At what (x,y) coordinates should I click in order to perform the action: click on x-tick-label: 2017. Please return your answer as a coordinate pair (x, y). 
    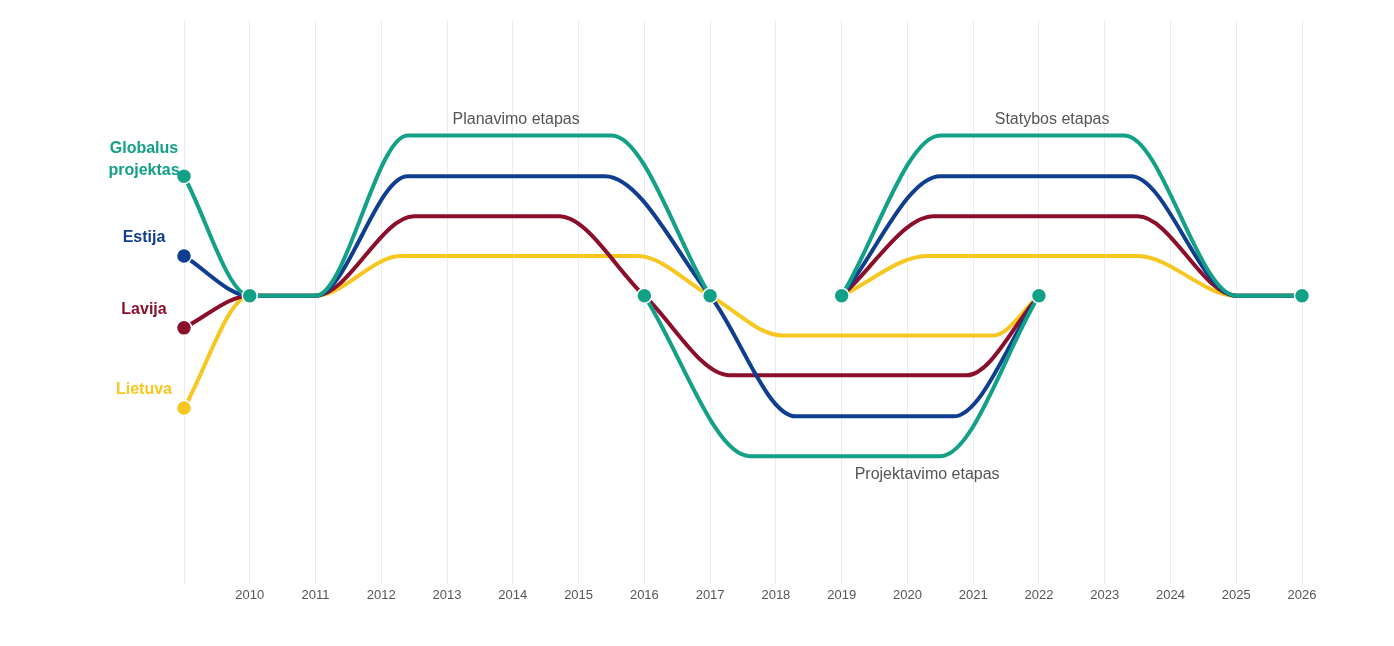
    Looking at the image, I should click on (710, 594).